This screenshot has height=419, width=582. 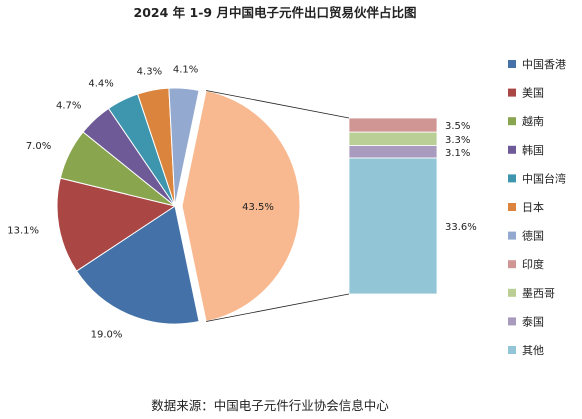 What do you see at coordinates (533, 207) in the screenshot?
I see `legend-label-e697a5e69cac: 日本` at bounding box center [533, 207].